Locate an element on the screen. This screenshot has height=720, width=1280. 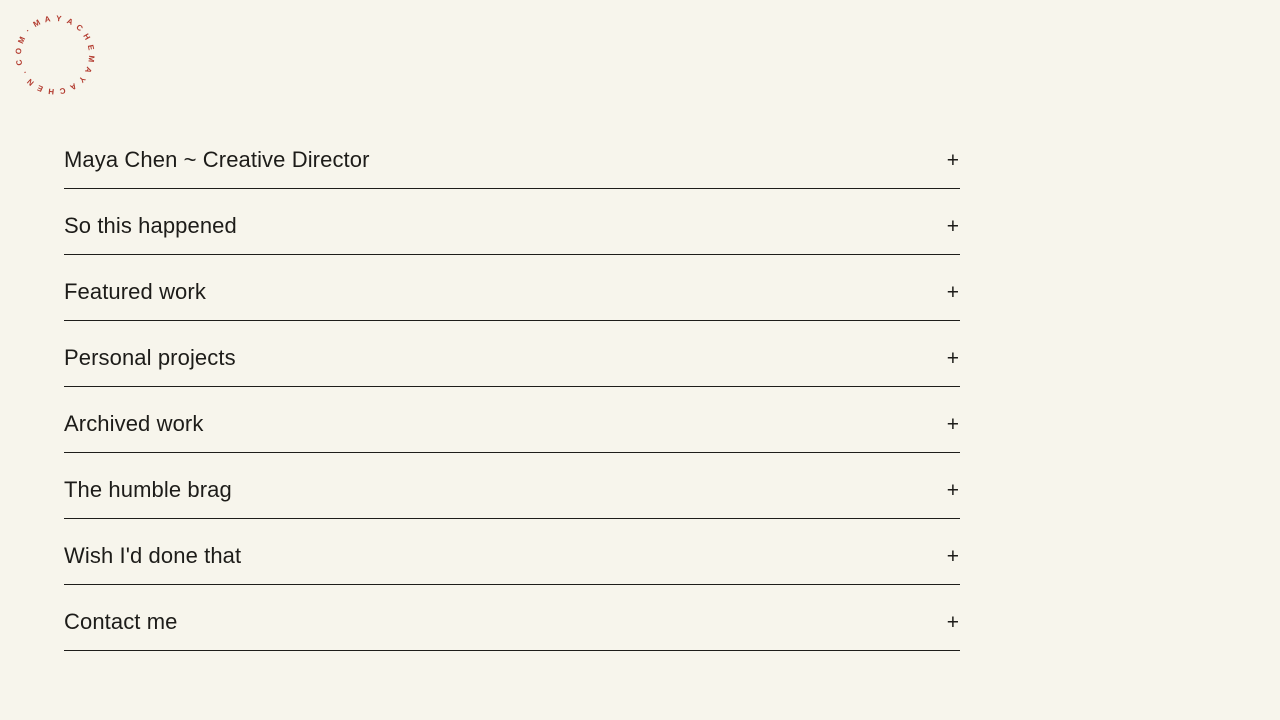
accordion-item-personal-projects: Personal projects + is located at coordinates (512, 354).